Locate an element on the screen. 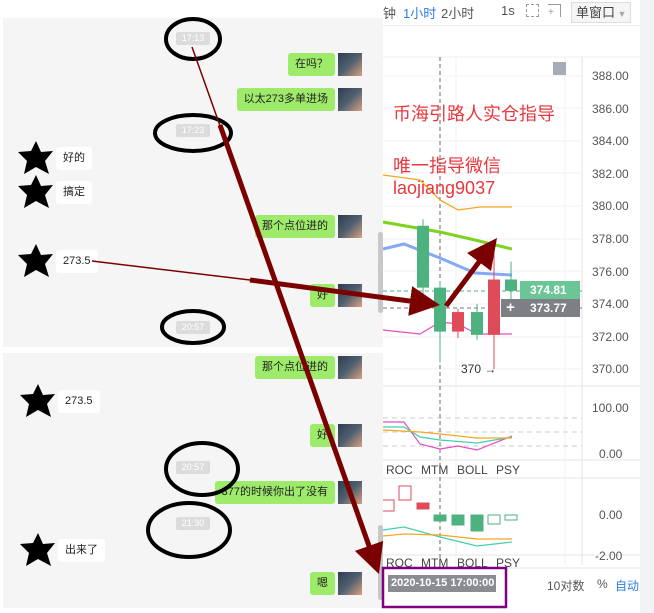 The width and height of the screenshot is (654, 613). interval-1s-tab: 1s is located at coordinates (508, 10).